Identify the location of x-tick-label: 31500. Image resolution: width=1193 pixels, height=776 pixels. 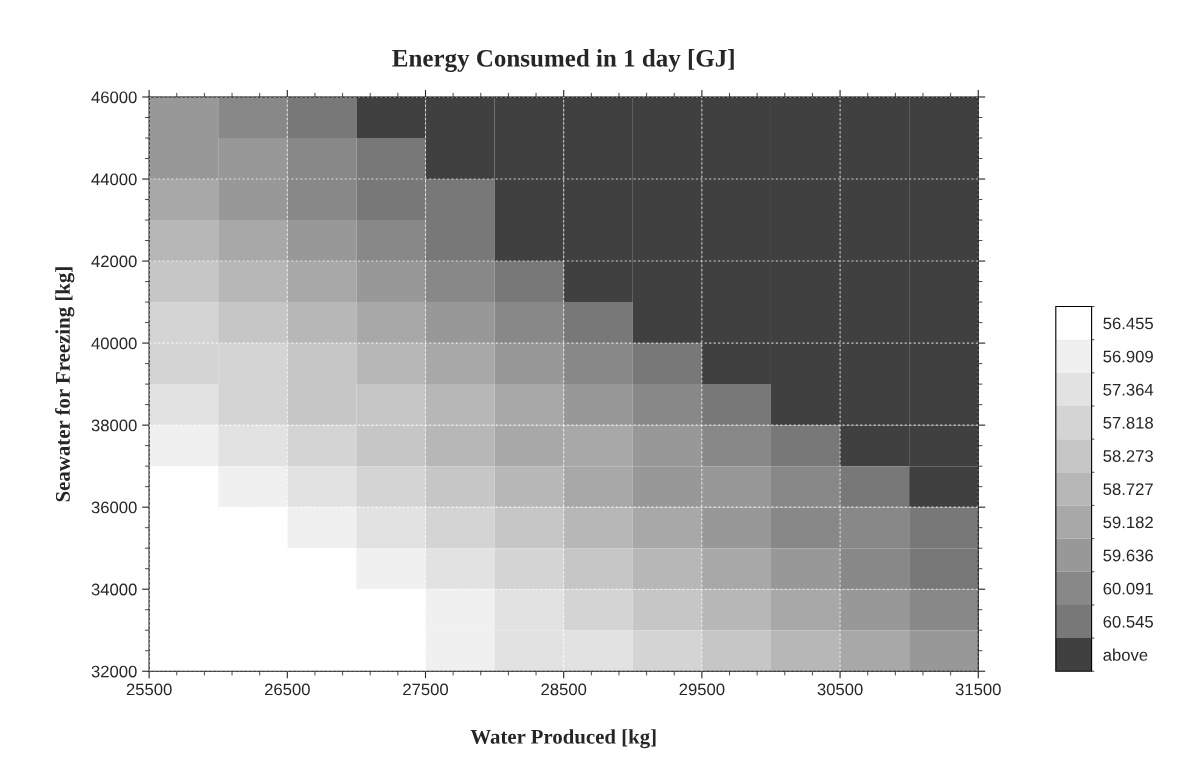
(978, 689).